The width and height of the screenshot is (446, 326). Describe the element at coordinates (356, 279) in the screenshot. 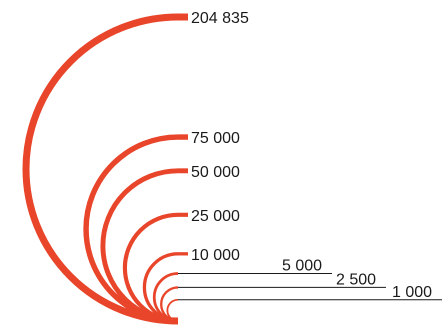

I see `arc-label-2500: 2 500` at that location.